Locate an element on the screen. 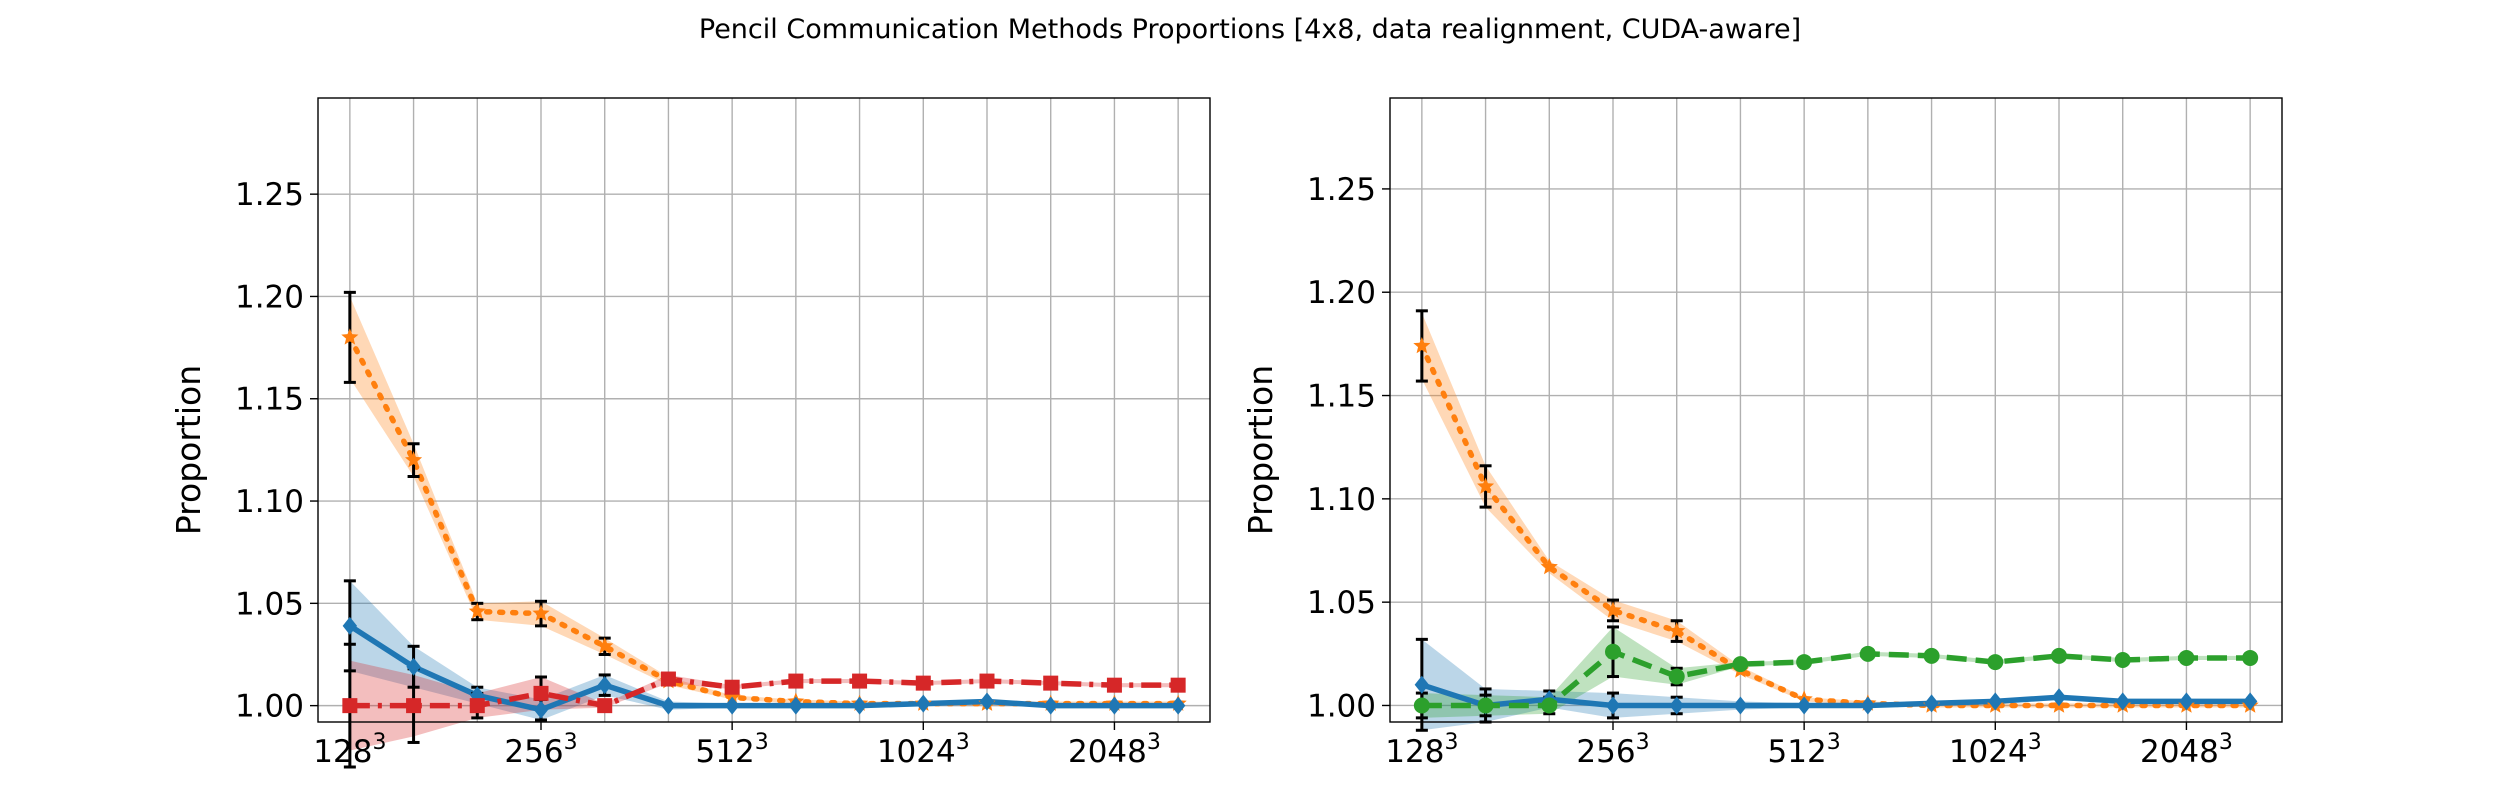  x-tick-label: 10243 is located at coordinates (923, 750).